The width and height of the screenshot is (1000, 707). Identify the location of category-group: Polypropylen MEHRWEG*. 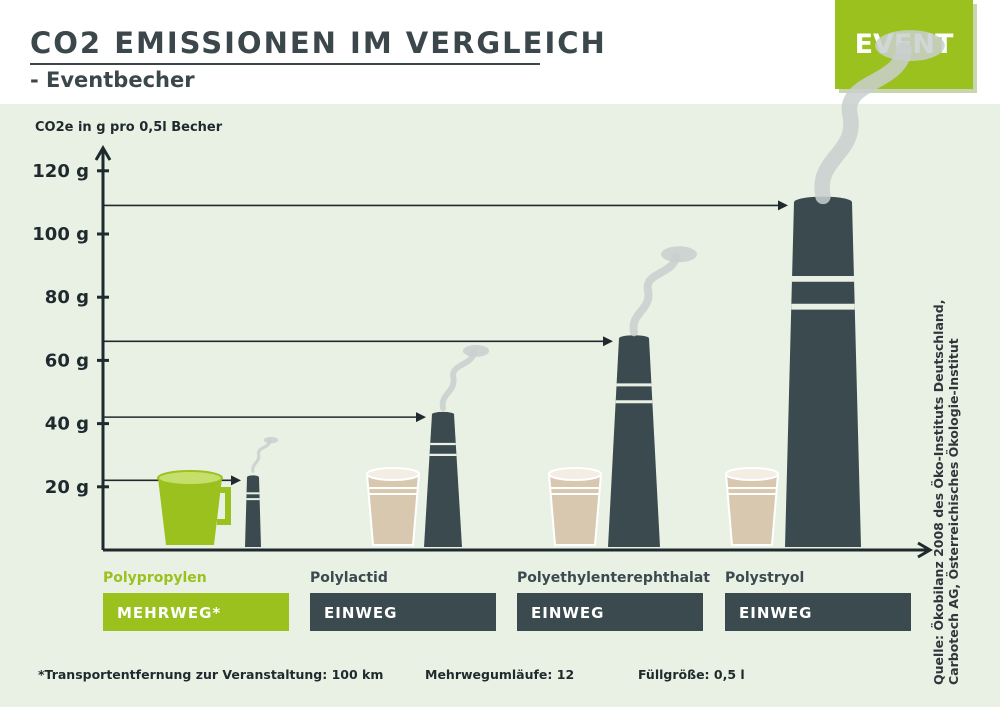
(196, 533).